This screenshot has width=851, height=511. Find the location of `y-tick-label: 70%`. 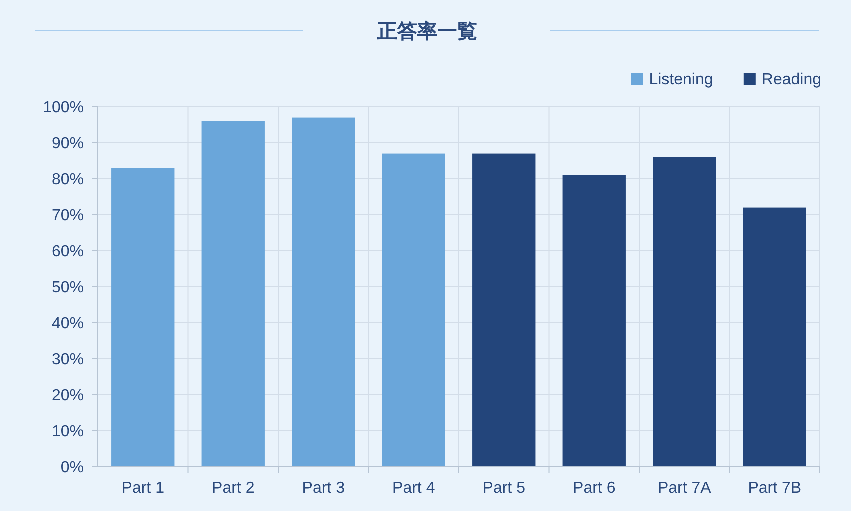

y-tick-label: 70% is located at coordinates (68, 216).